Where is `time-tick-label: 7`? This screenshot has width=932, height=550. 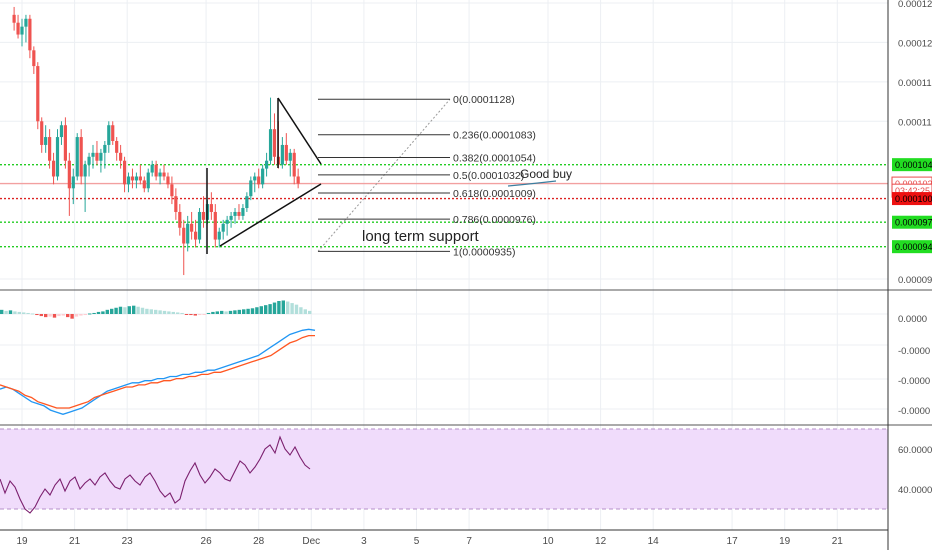
time-tick-label: 7 is located at coordinates (469, 541).